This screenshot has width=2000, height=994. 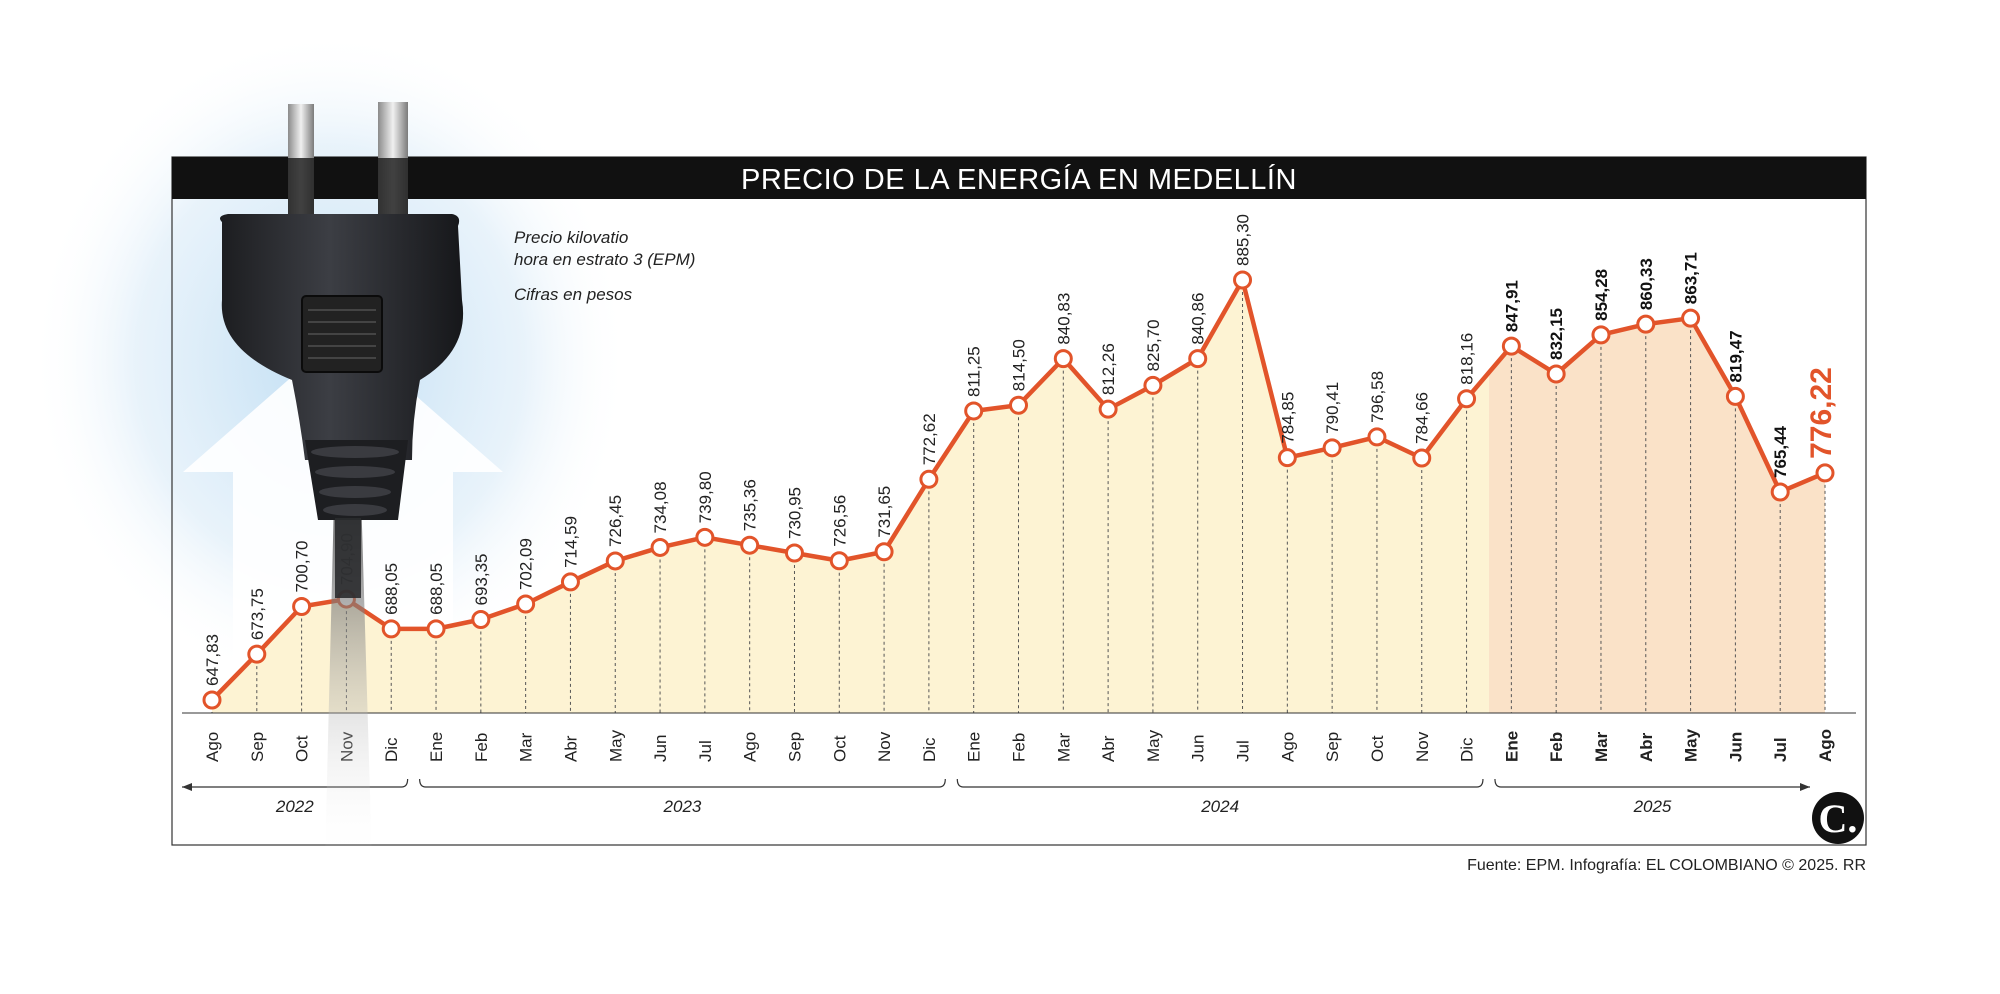 I want to click on year-span: 2023, so click(x=682, y=797).